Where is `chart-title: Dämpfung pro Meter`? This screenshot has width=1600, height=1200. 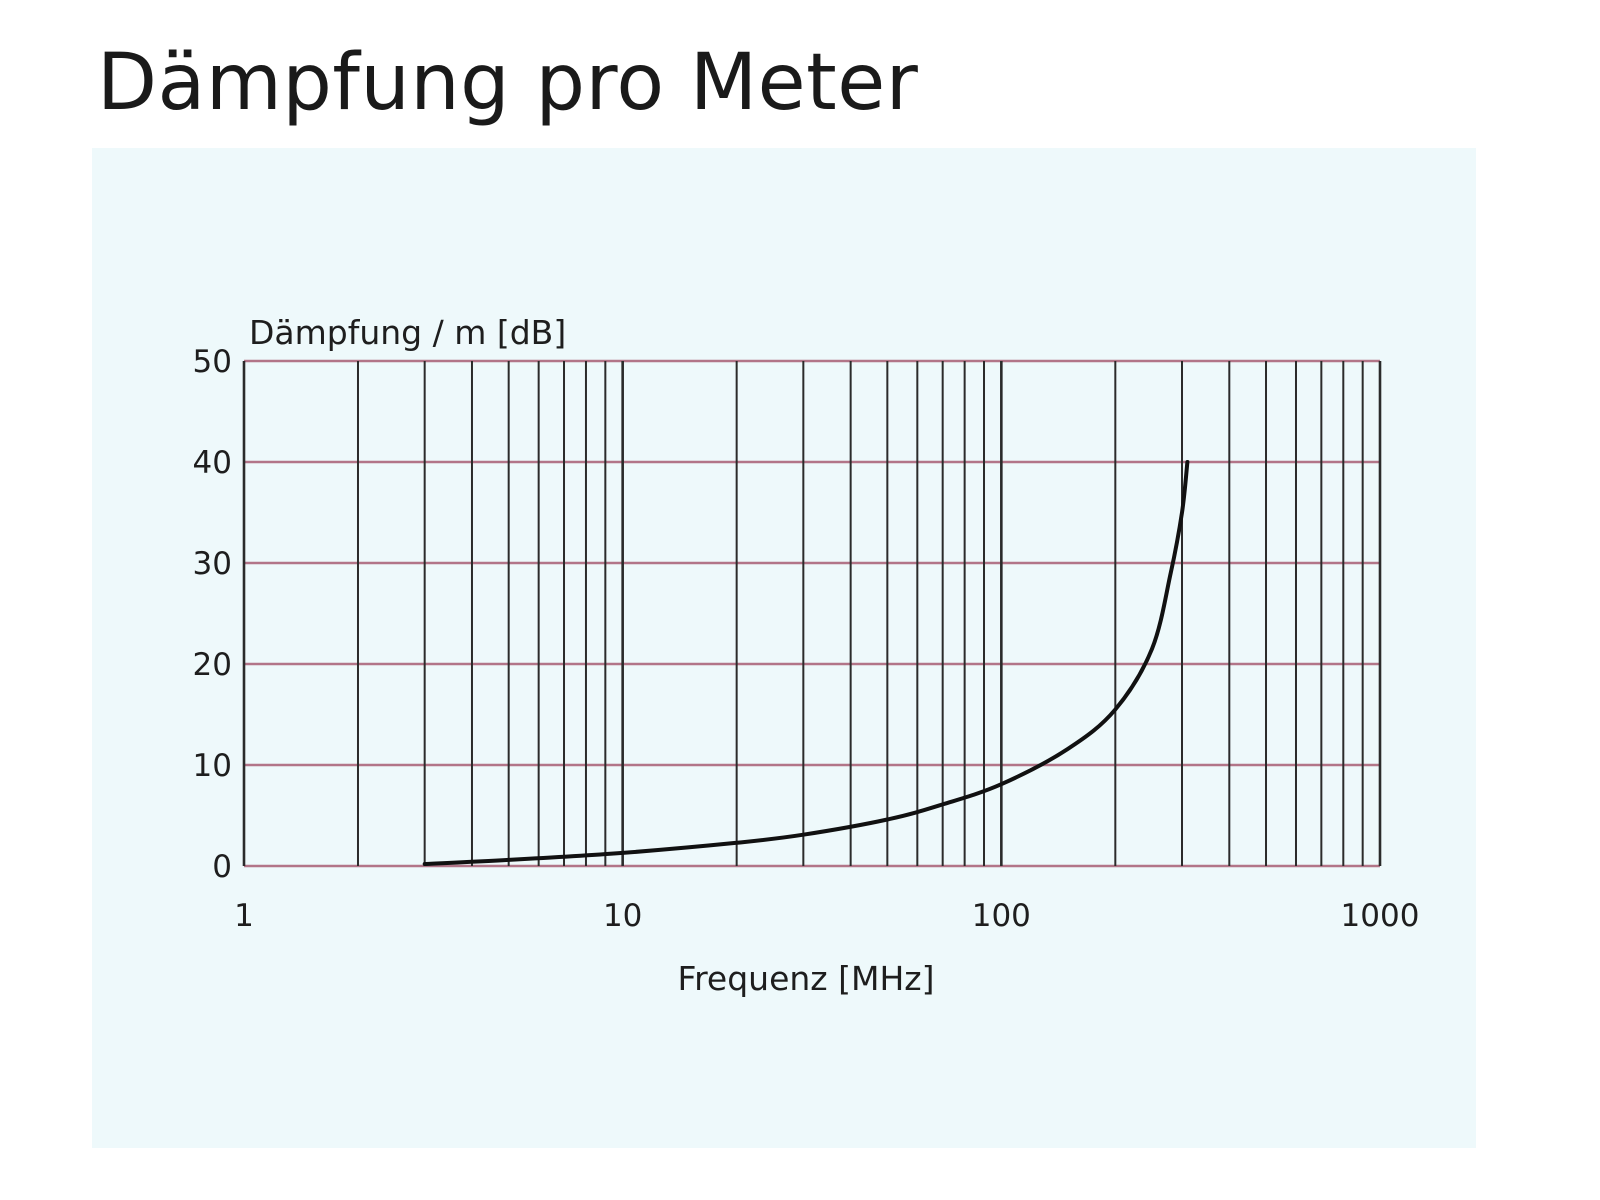 chart-title: Dämpfung pro Meter is located at coordinates (508, 83).